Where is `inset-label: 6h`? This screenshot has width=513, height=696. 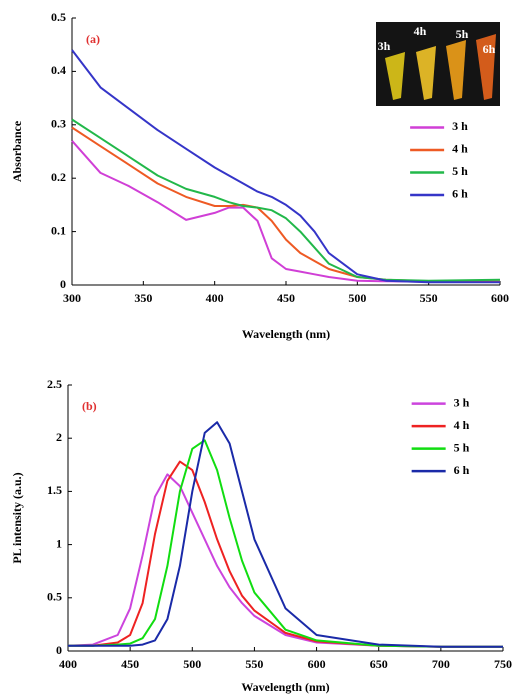
inset-label: 6h is located at coordinates (489, 49).